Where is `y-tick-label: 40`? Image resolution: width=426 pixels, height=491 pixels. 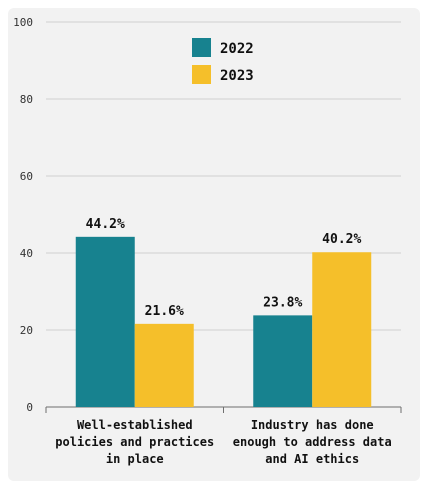 y-tick-label: 40 is located at coordinates (26, 253).